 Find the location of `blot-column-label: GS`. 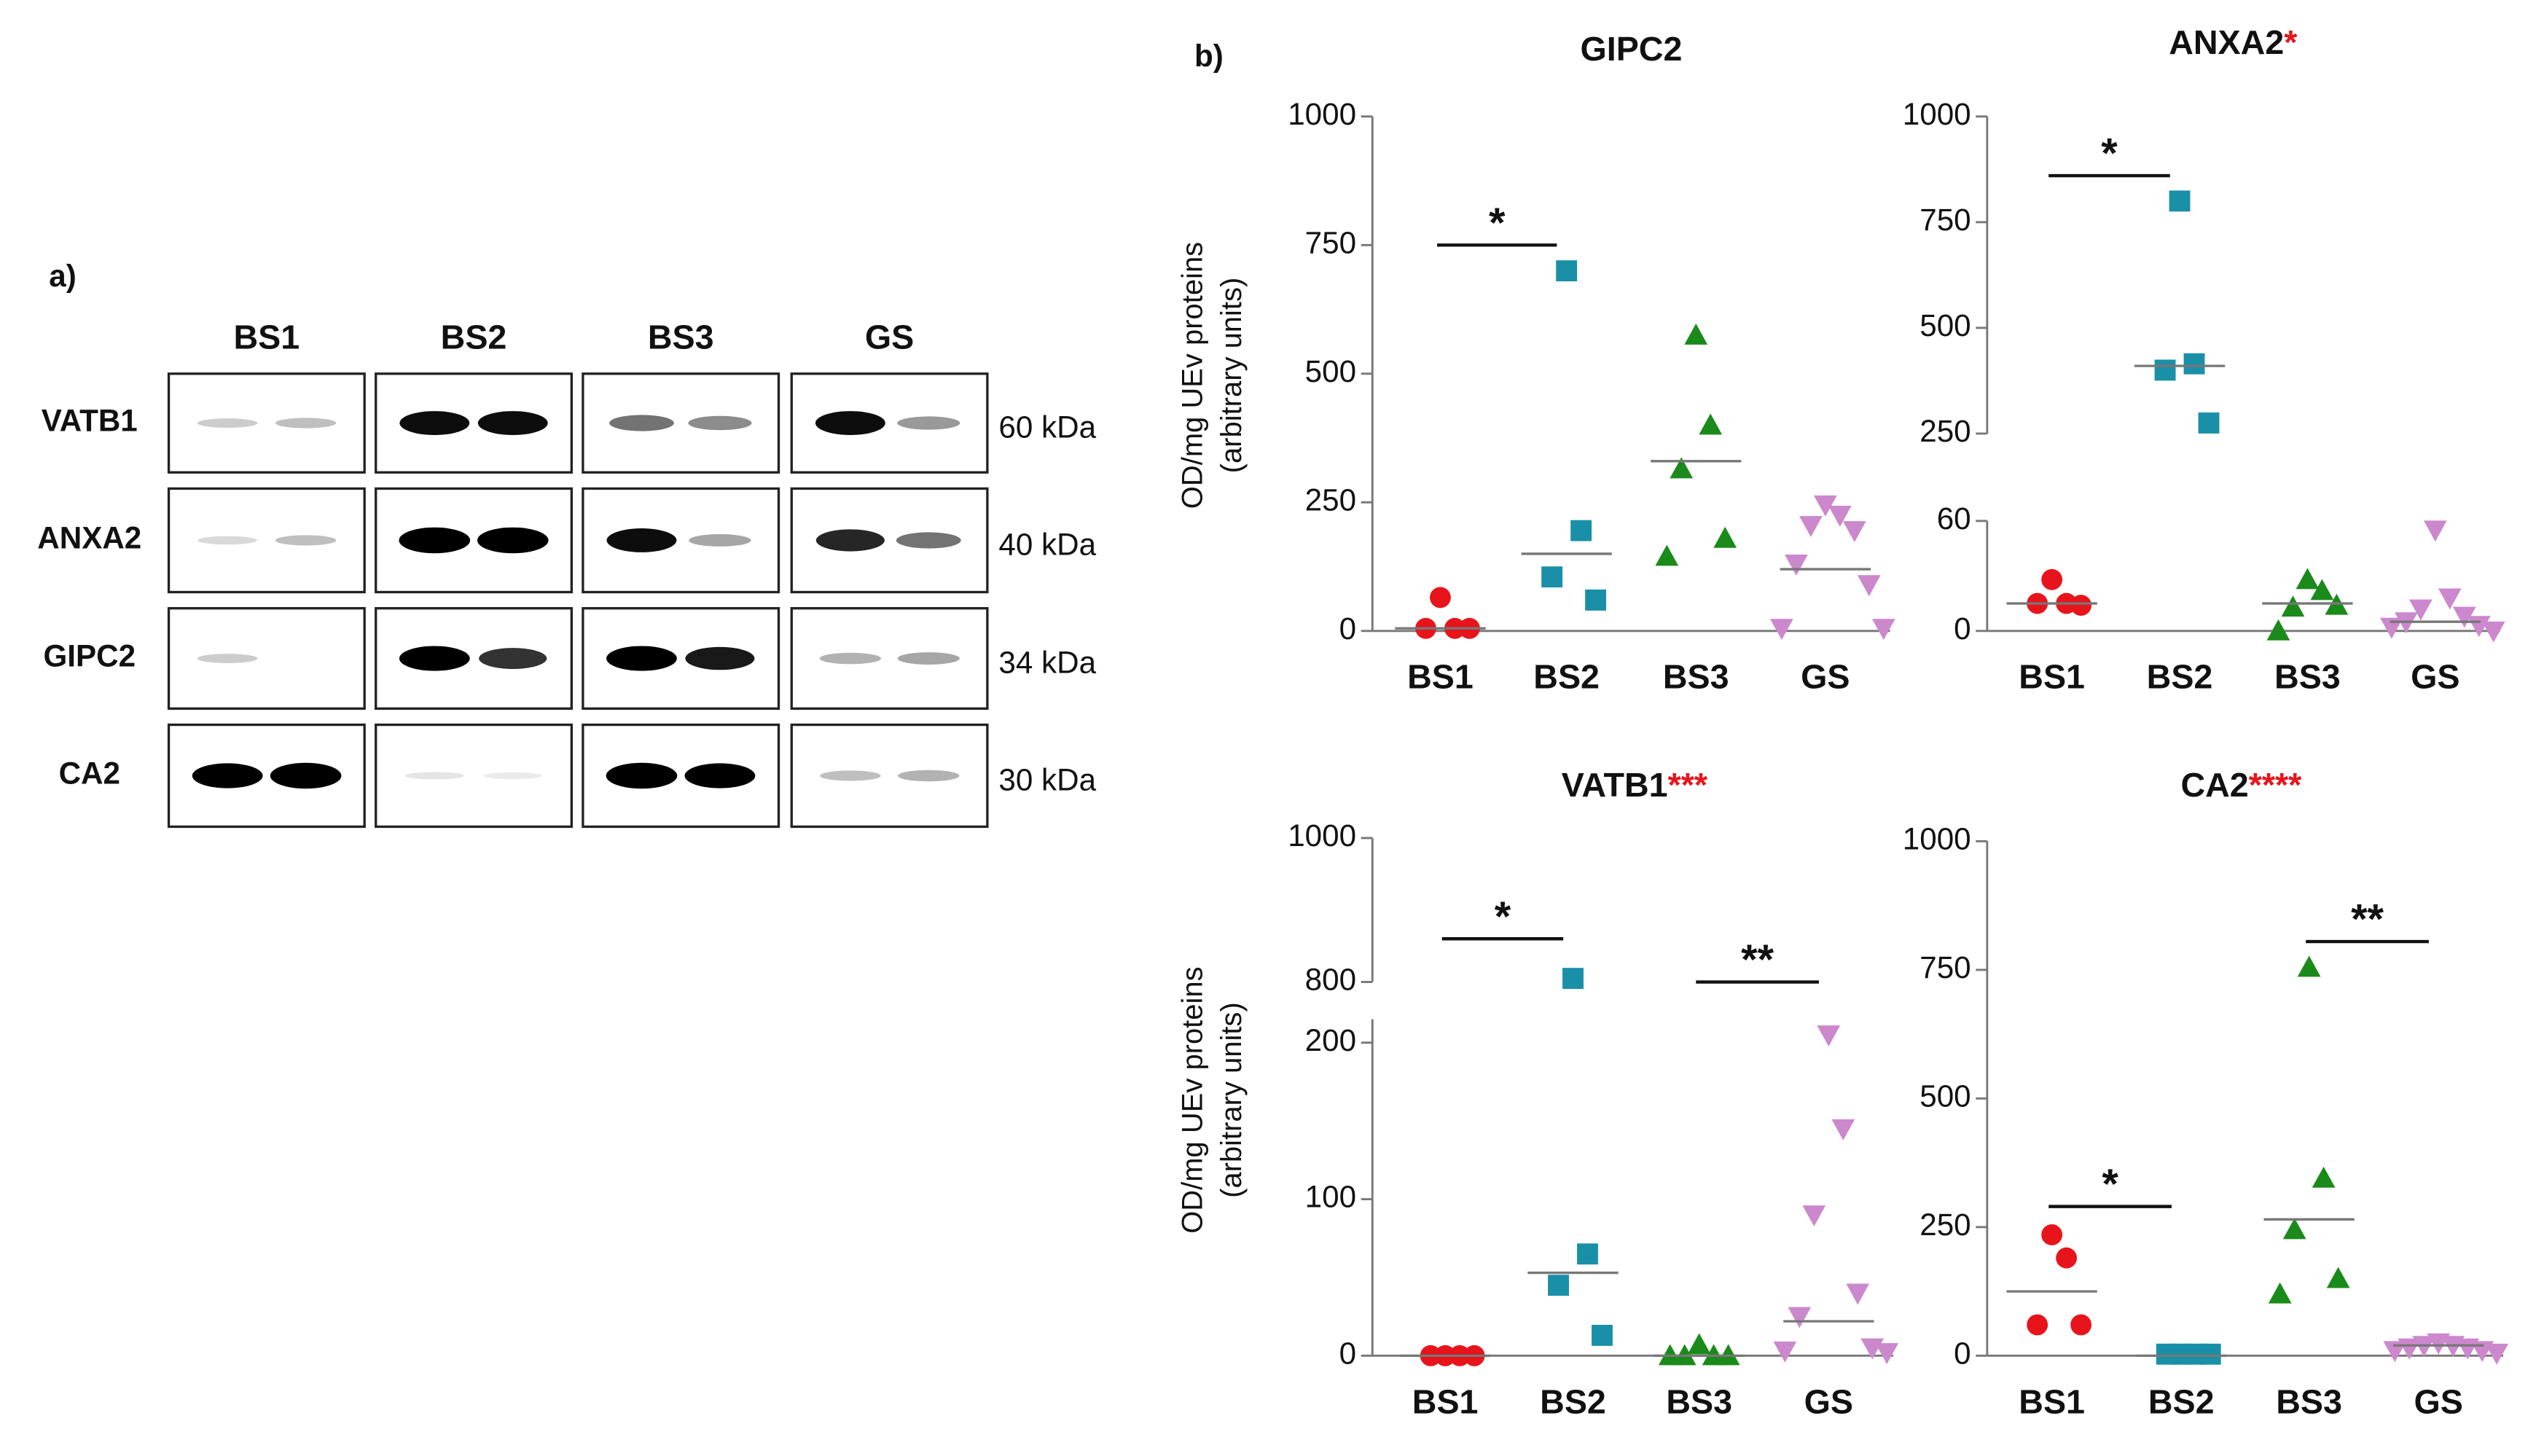

blot-column-label: GS is located at coordinates (889, 337).